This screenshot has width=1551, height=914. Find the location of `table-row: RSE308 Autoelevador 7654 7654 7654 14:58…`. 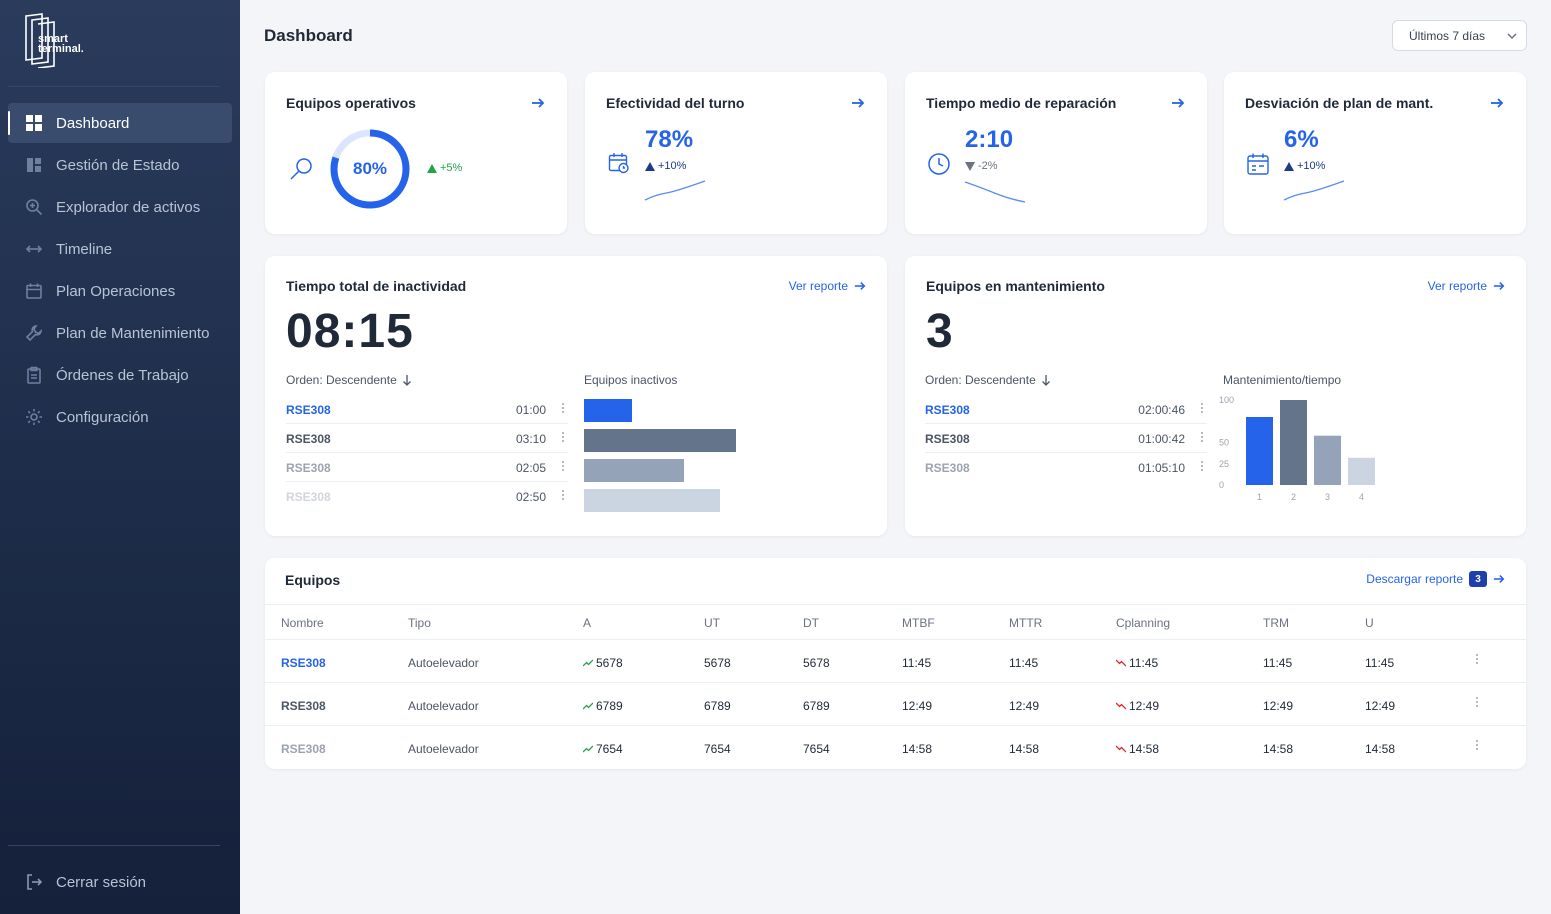

table-row: RSE308 Autoelevador 7654 7654 7654 14:58… is located at coordinates (895, 747).